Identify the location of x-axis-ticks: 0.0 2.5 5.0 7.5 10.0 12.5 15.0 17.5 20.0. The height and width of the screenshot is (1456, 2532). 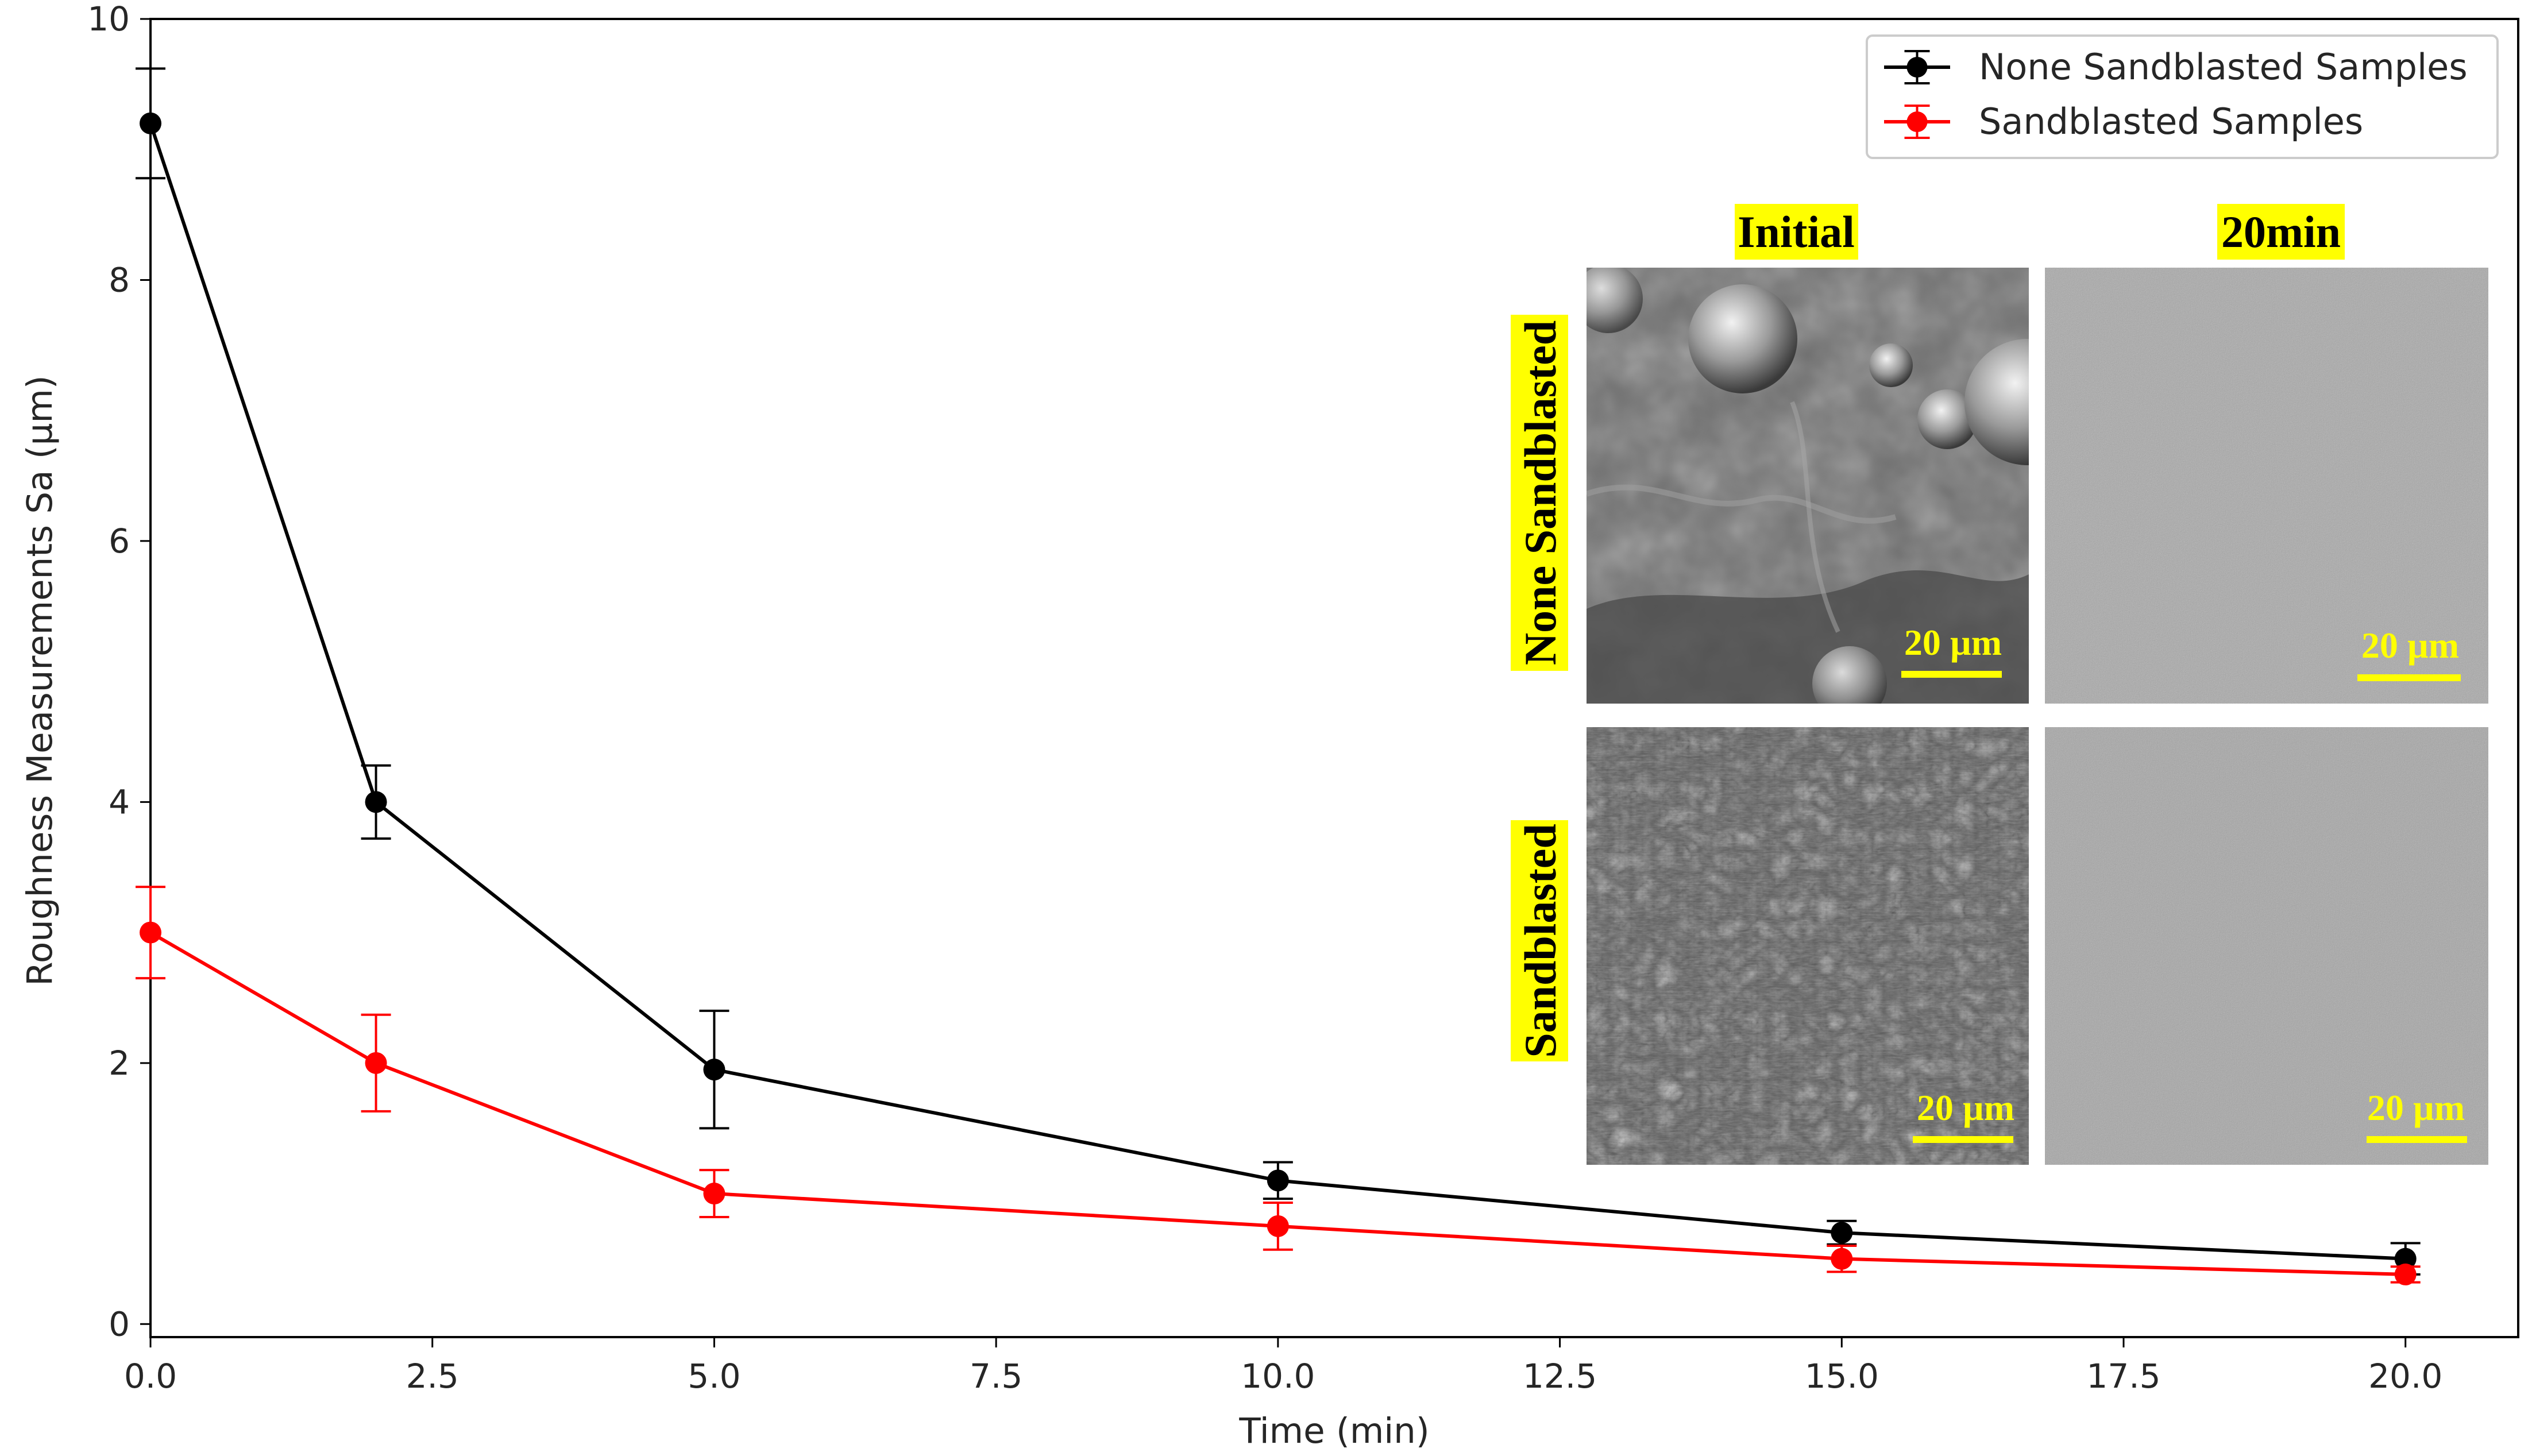
(1283, 1366).